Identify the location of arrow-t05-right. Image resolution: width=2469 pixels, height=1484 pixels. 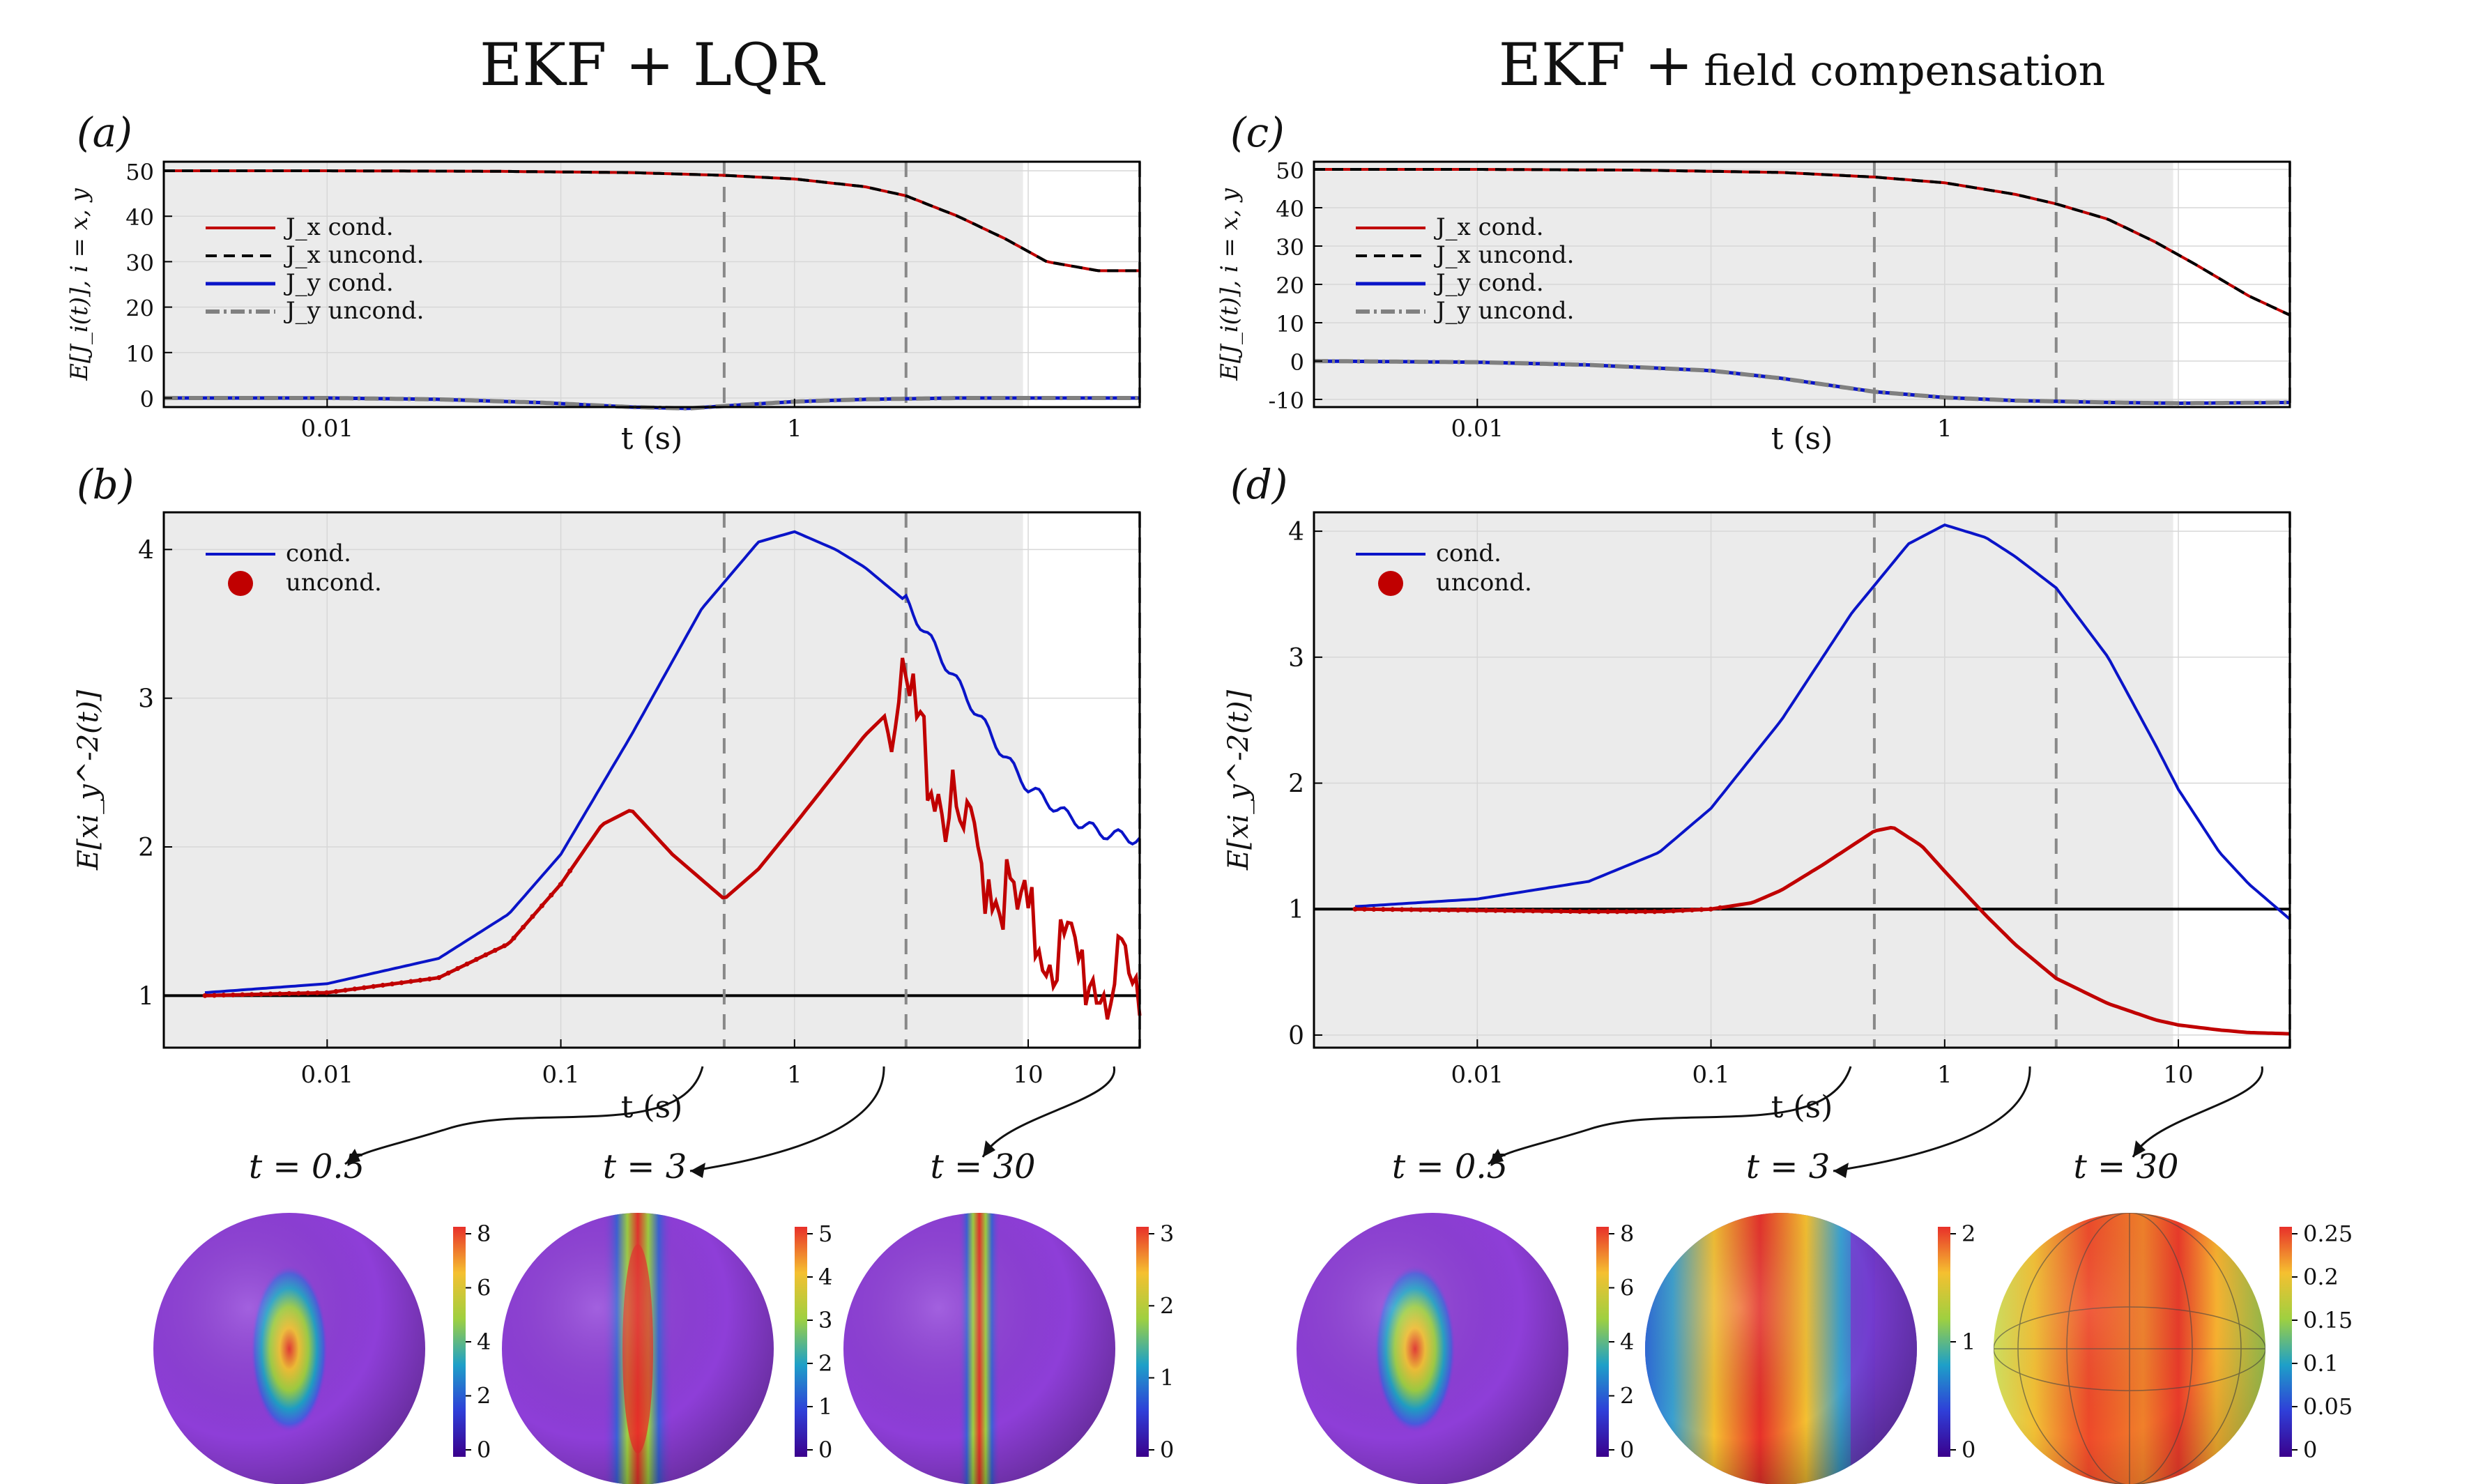
(1670, 1115).